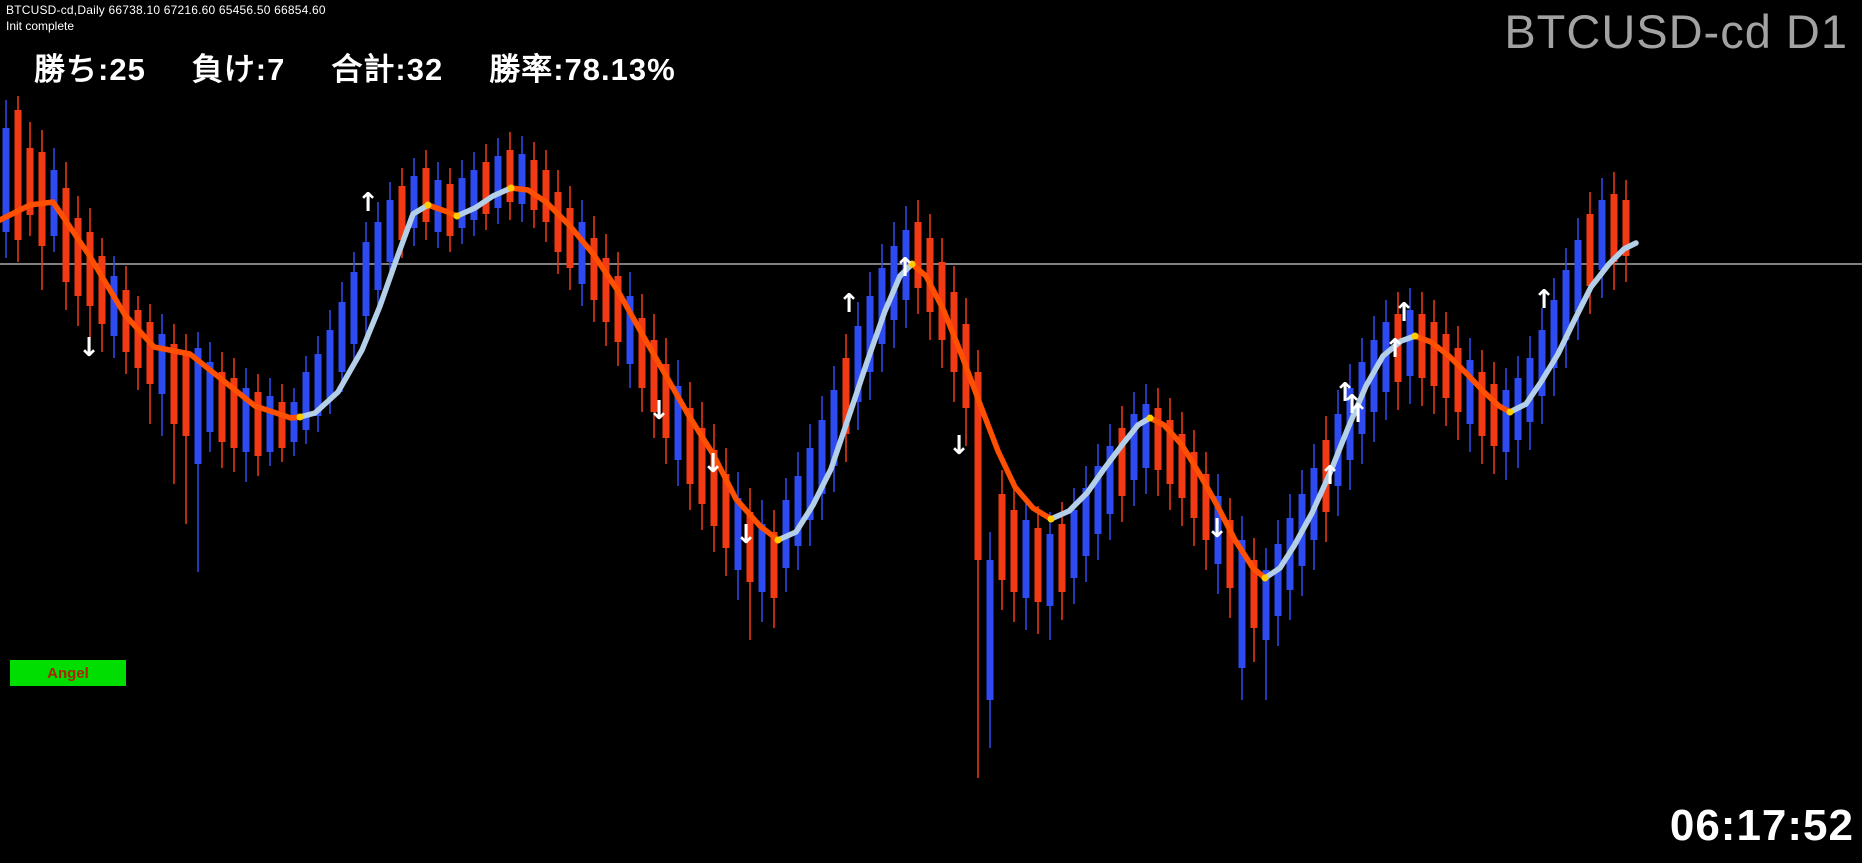  I want to click on stat-win-rate: 勝率:78.13%, so click(582, 69).